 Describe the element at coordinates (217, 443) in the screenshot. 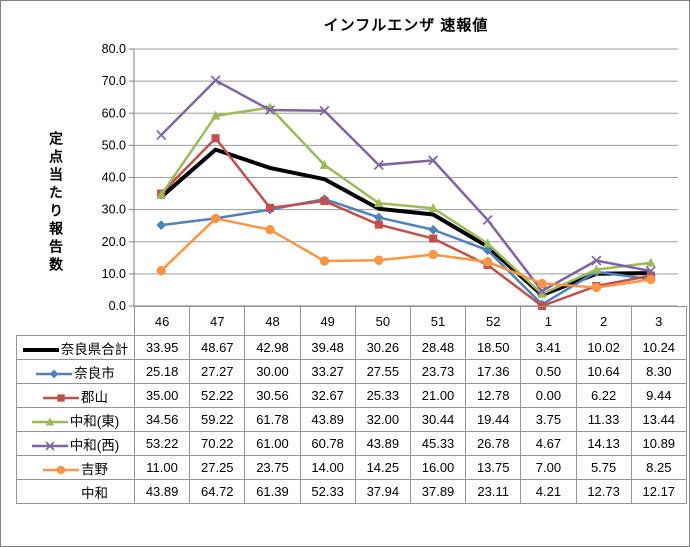

I see `value-cell: 70.22` at that location.